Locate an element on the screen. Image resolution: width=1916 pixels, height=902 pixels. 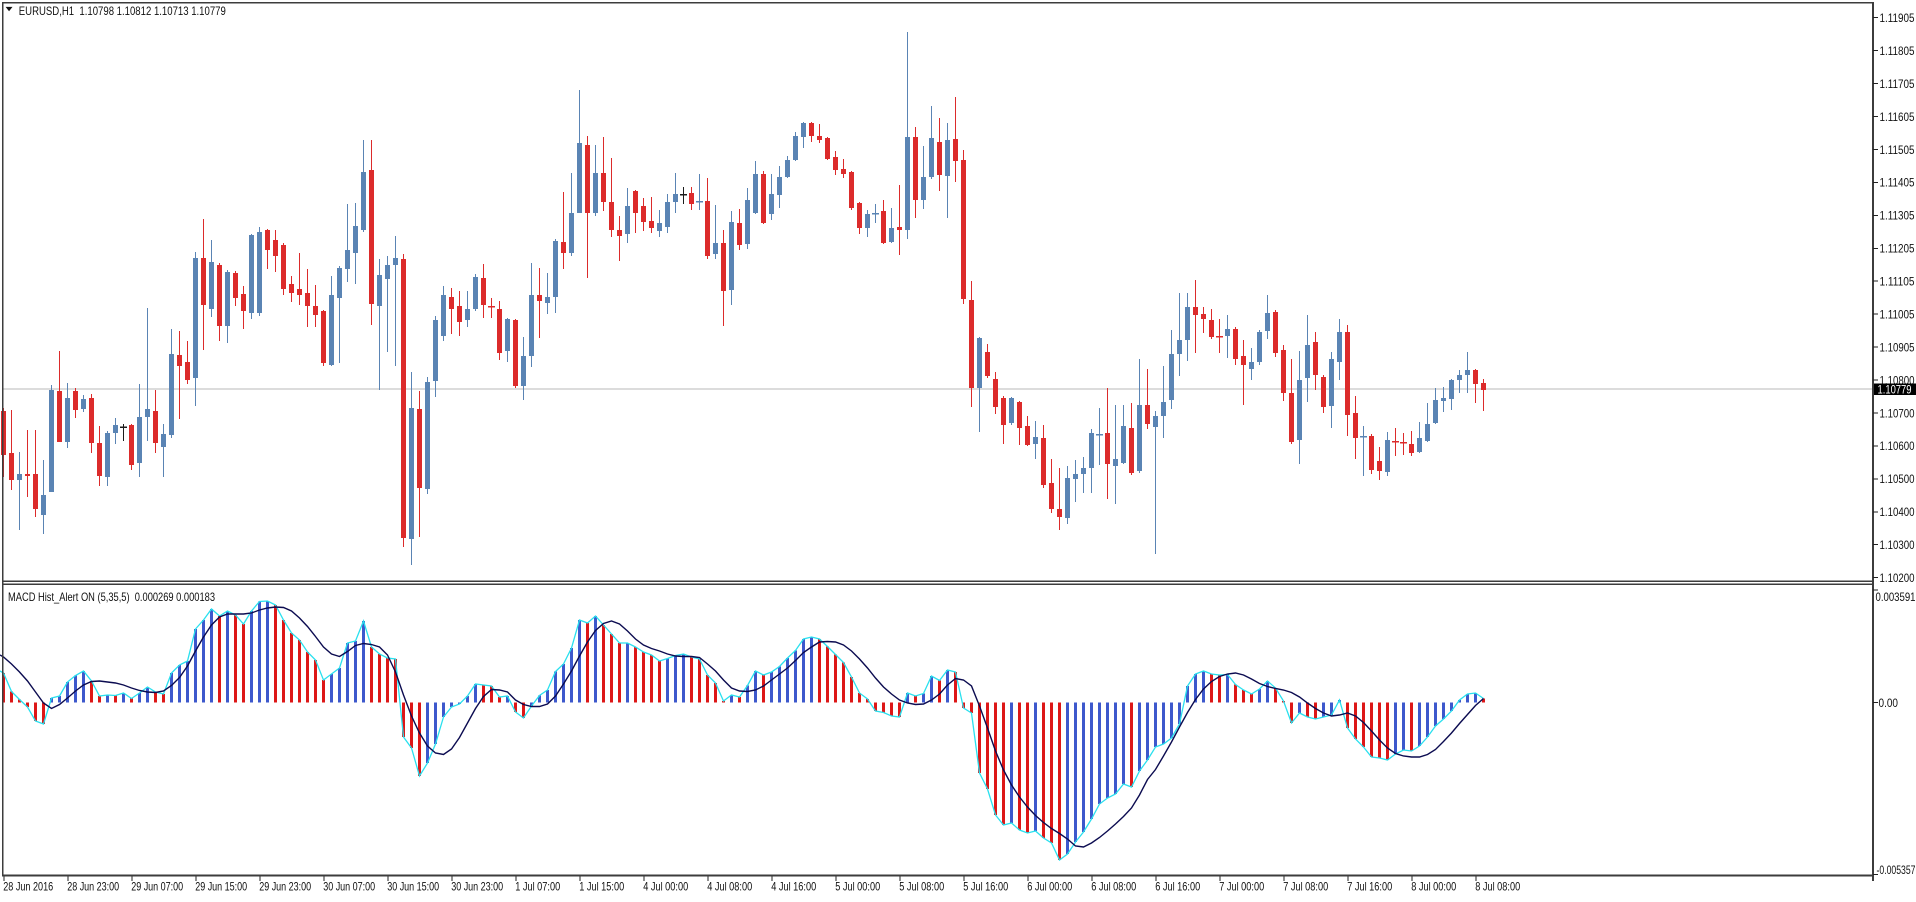
svg-text: 28 Jun 23:00 is located at coordinates (93, 887).